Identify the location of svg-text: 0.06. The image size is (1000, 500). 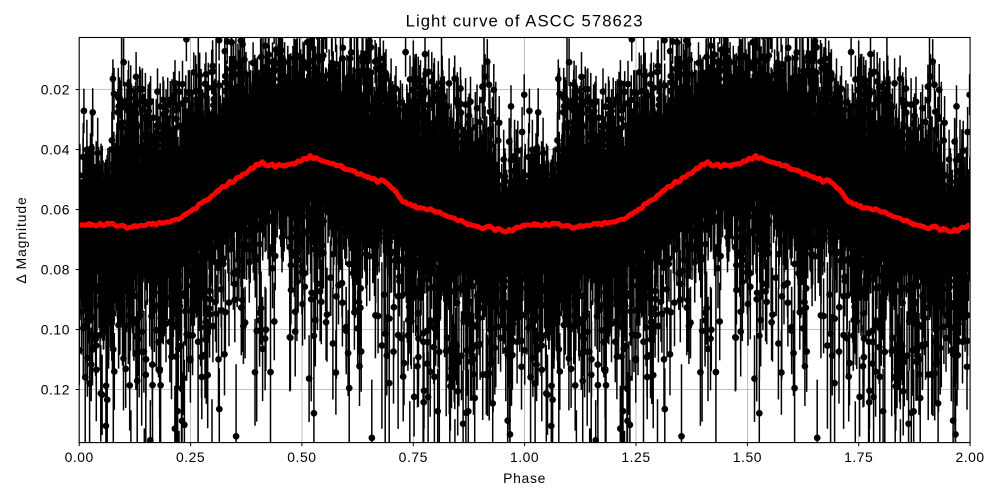
(55, 210).